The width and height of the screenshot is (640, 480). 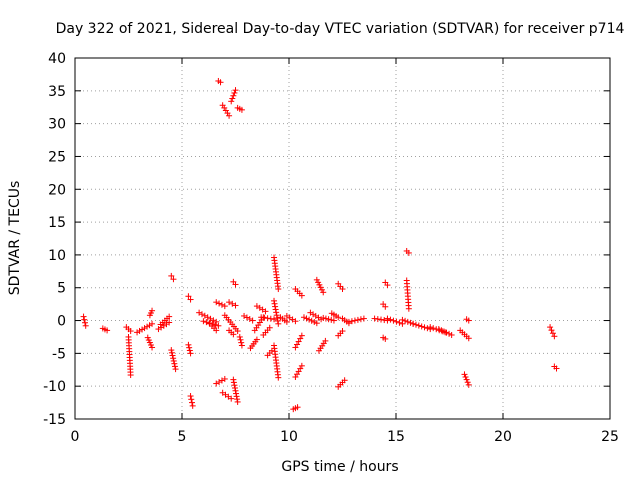 What do you see at coordinates (57, 125) in the screenshot?
I see `y-tick-label: 30` at bounding box center [57, 125].